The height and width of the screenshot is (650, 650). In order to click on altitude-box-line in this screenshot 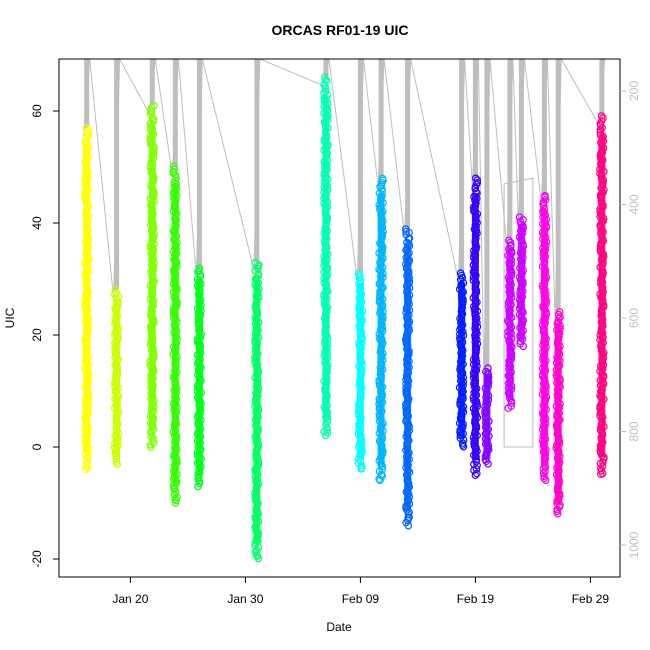, I will do `click(518, 312)`.